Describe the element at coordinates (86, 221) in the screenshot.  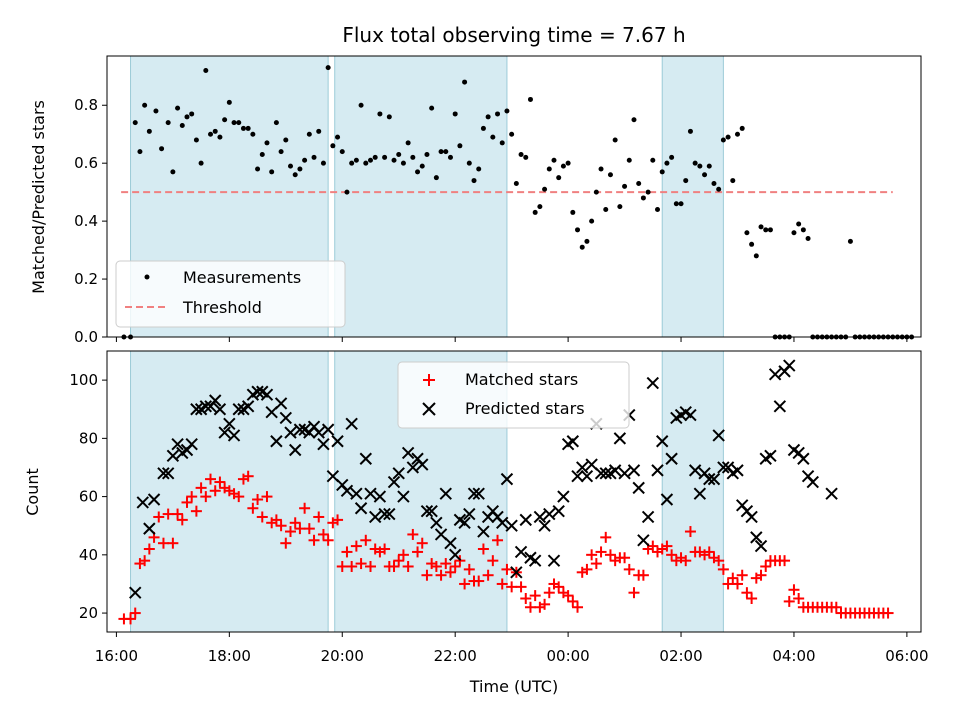
I see `top-ytick-label: 0.4` at that location.